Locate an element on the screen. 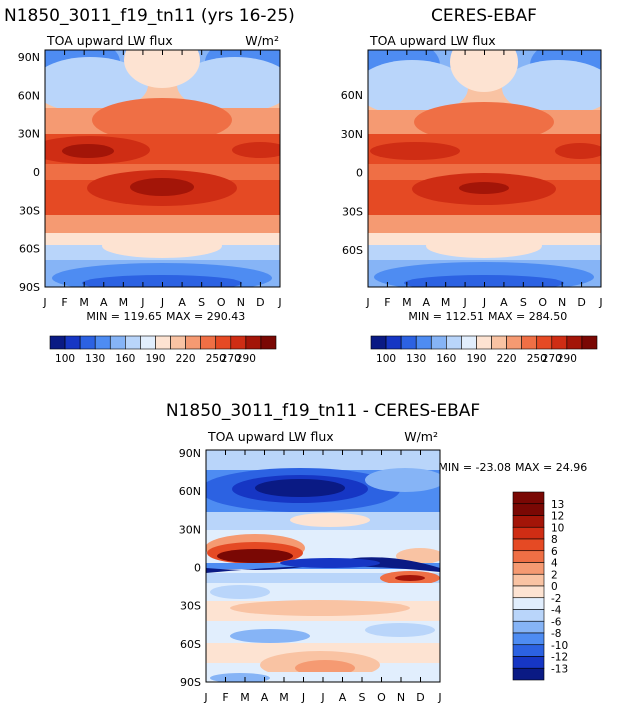  colorbar-label: -2 is located at coordinates (556, 599).